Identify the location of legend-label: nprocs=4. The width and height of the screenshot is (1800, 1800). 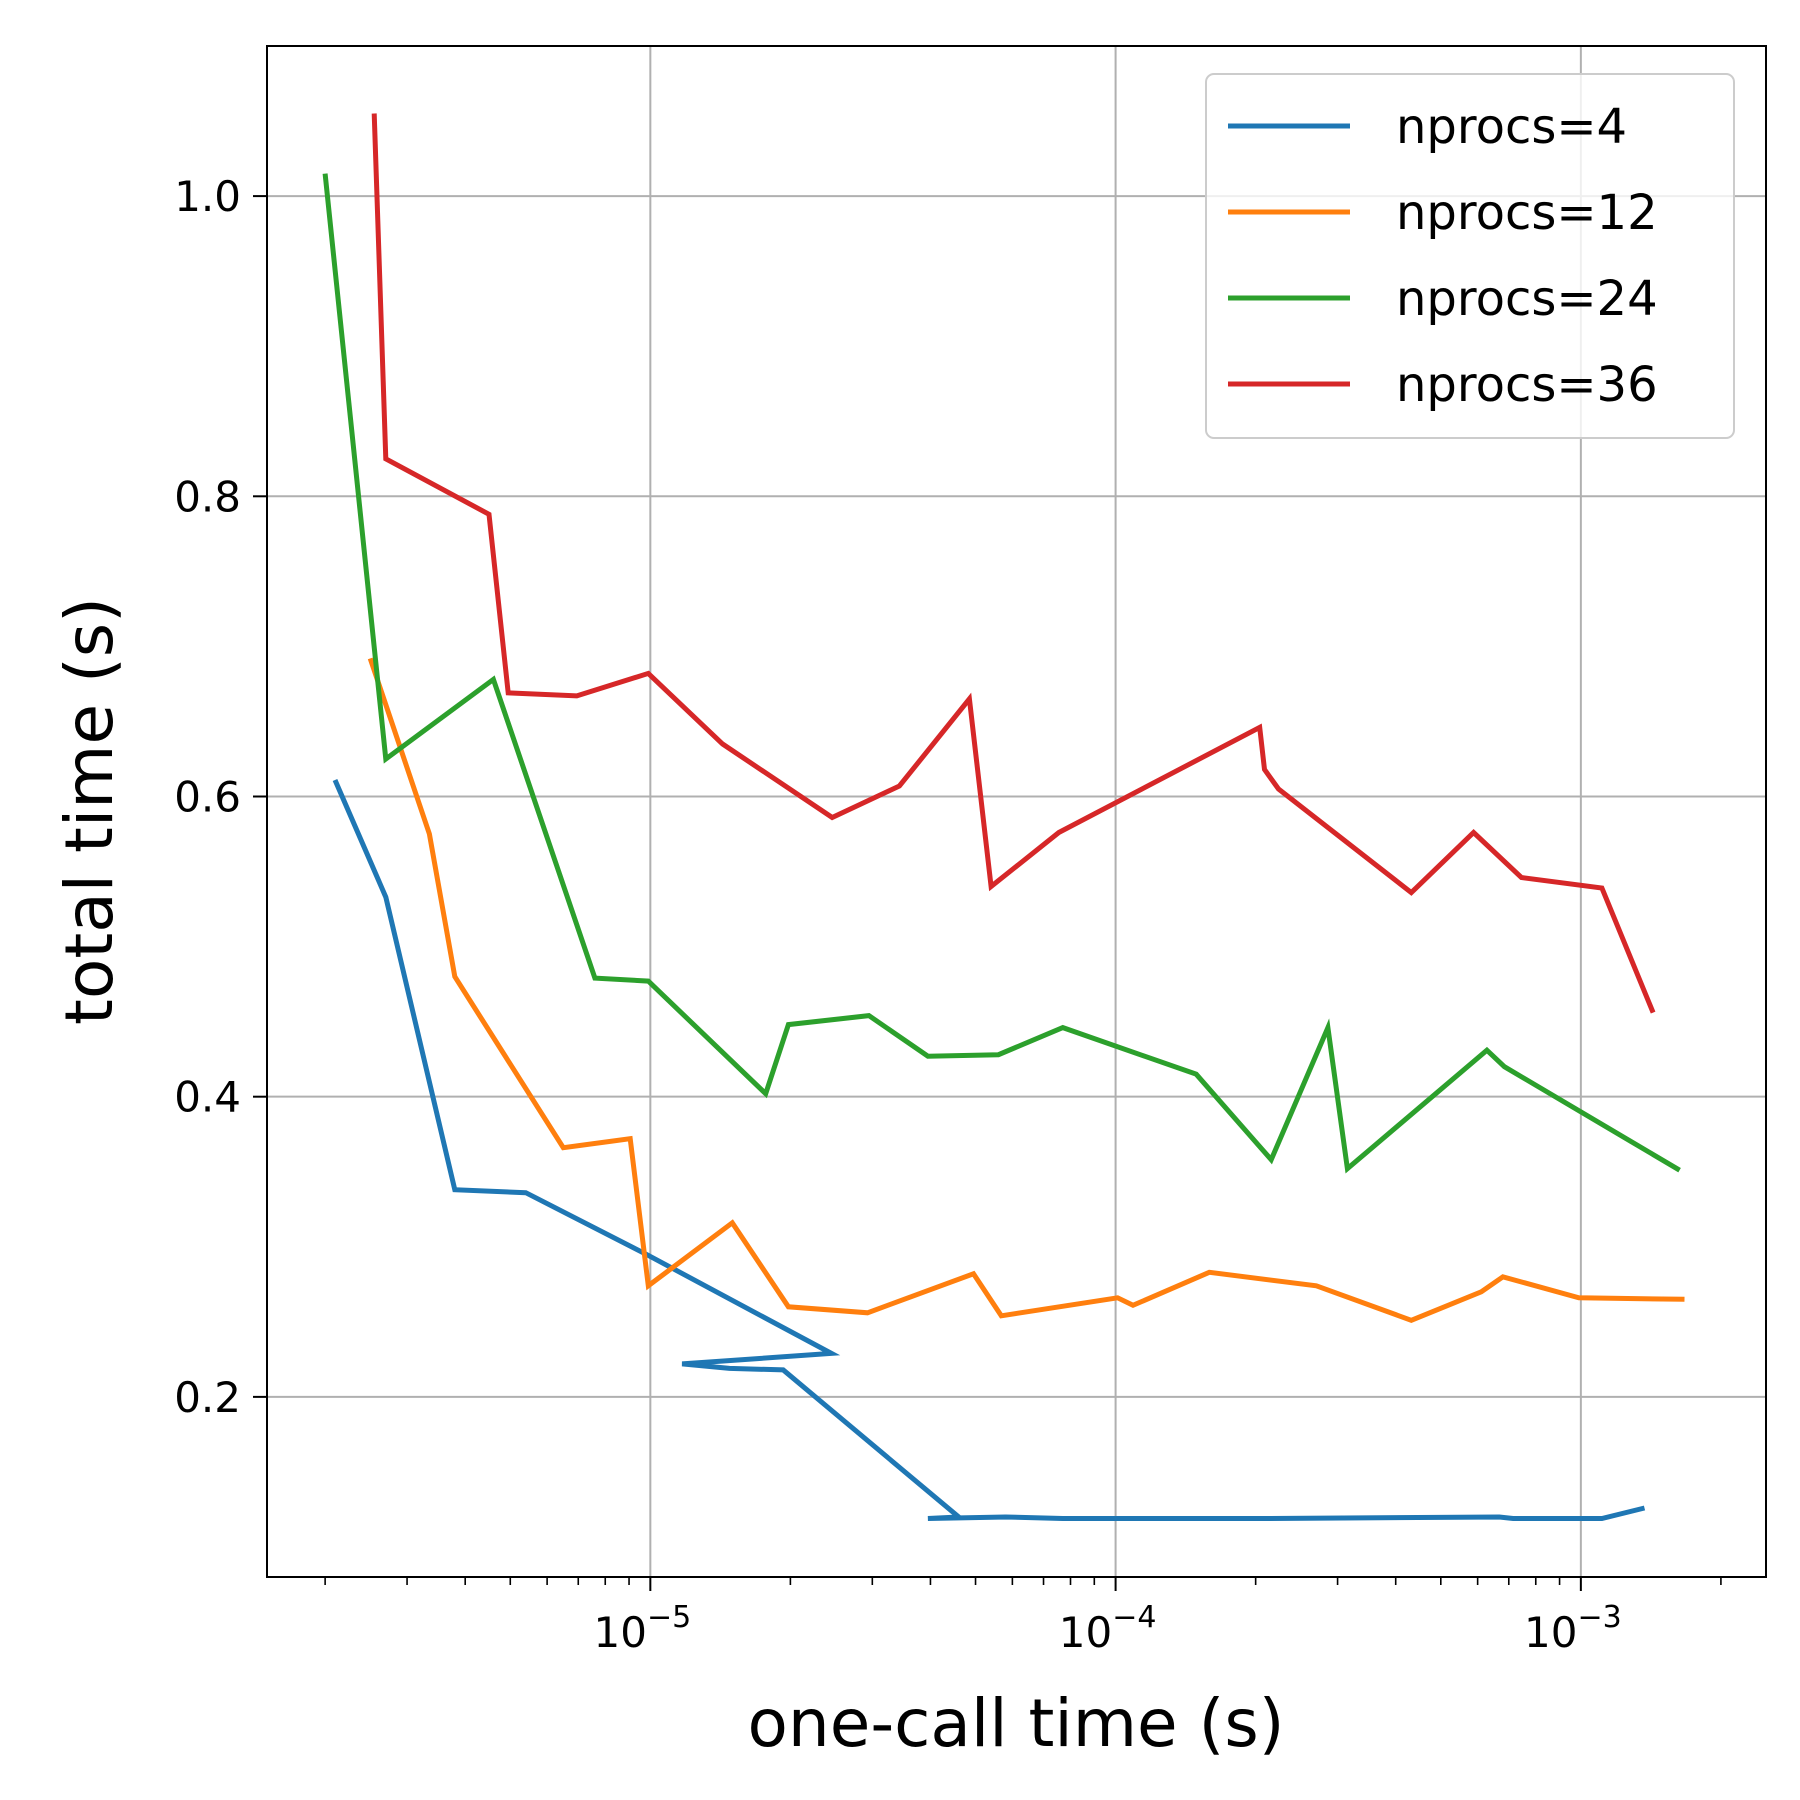
(1511, 127).